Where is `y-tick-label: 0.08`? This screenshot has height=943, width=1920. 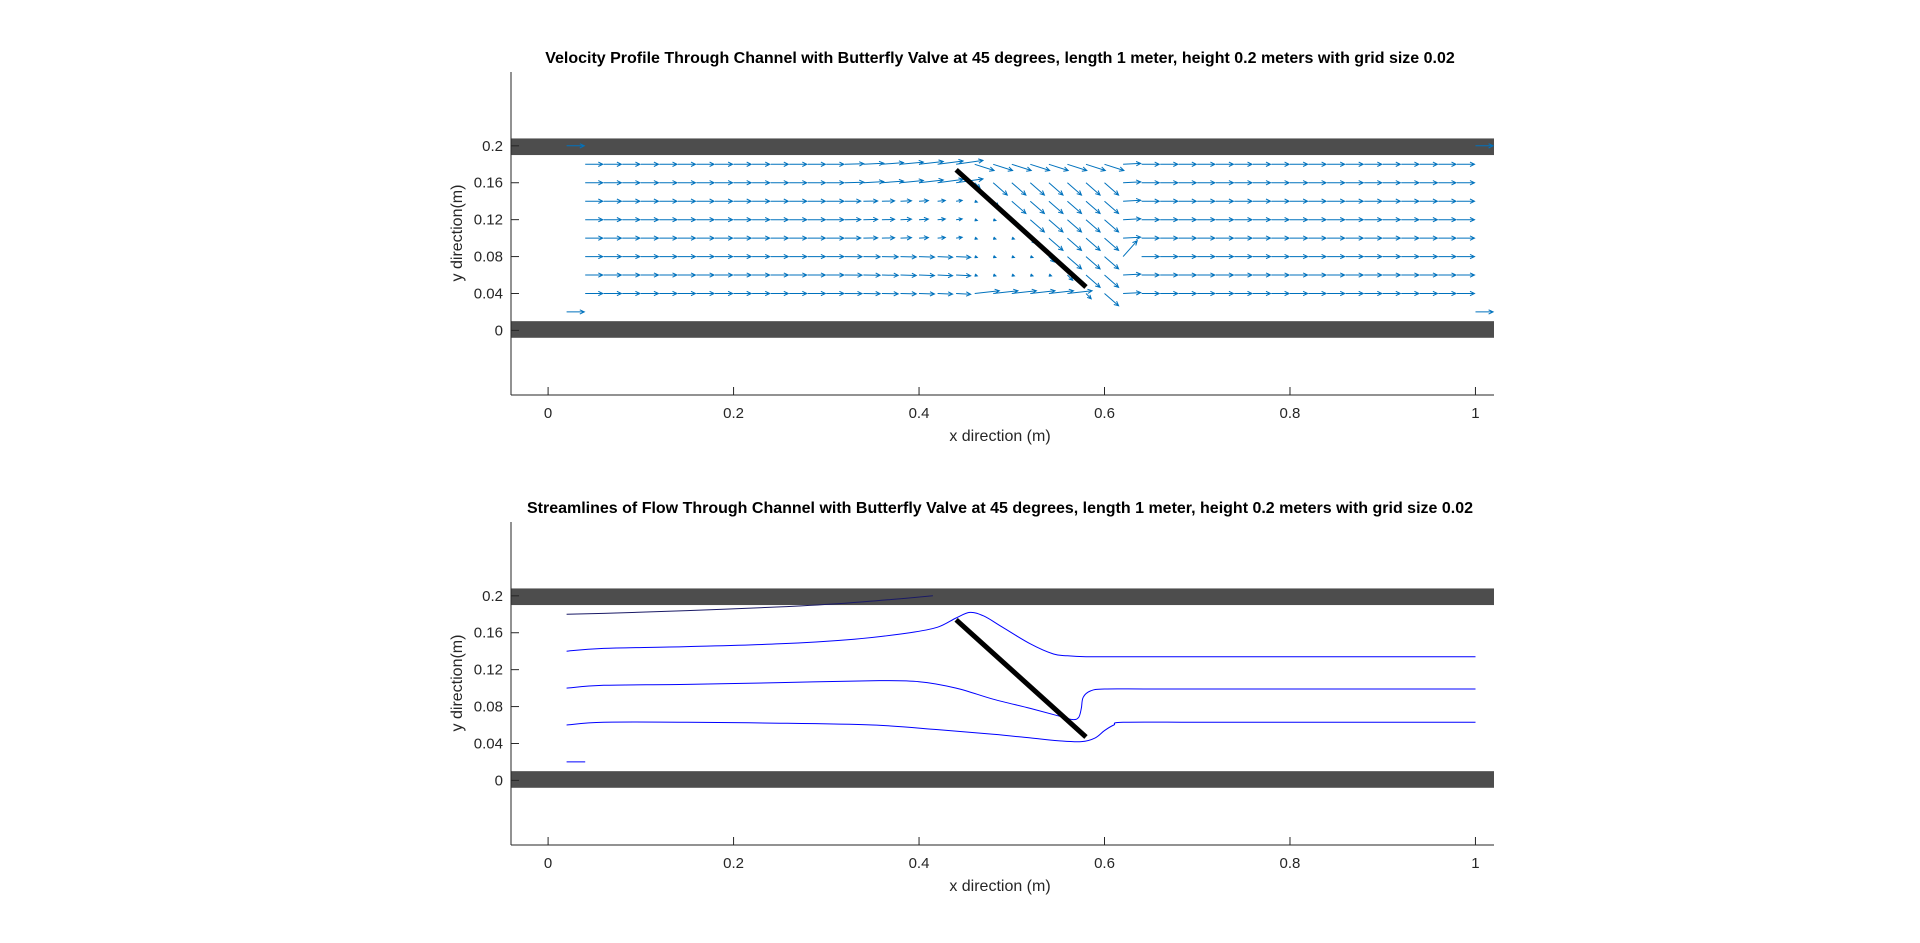 y-tick-label: 0.08 is located at coordinates (488, 707).